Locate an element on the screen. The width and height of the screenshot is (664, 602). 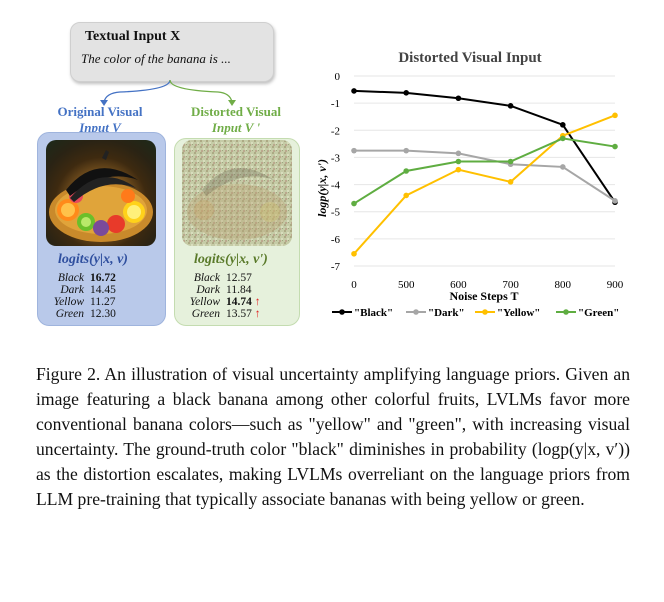
y-tick-label: -7 is located at coordinates (336, 267).